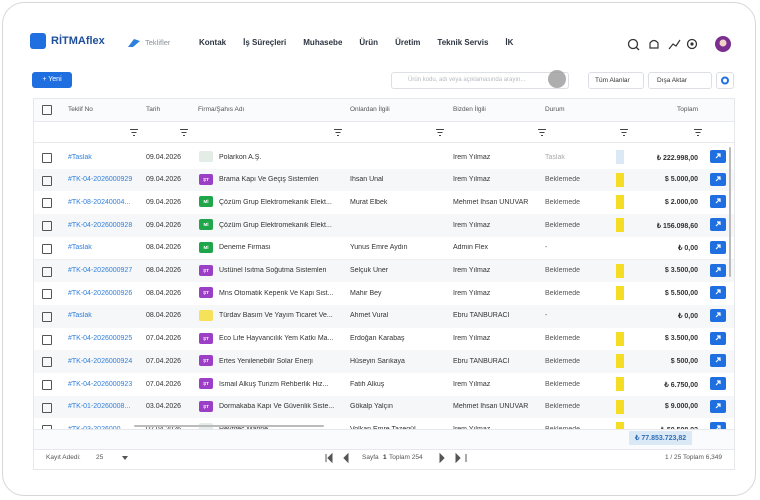  What do you see at coordinates (555, 157) in the screenshot?
I see `status: Taslak` at bounding box center [555, 157].